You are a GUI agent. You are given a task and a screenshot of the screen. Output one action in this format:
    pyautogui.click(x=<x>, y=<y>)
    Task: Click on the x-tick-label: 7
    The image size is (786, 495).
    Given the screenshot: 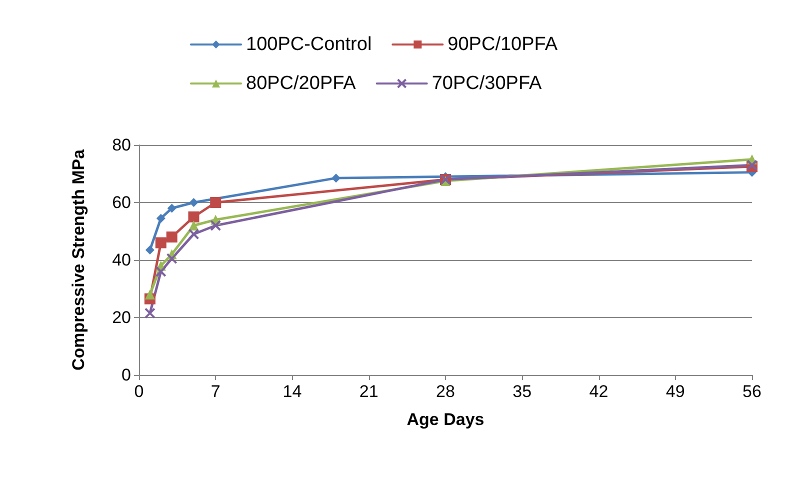 What is the action you would take?
    pyautogui.click(x=215, y=391)
    